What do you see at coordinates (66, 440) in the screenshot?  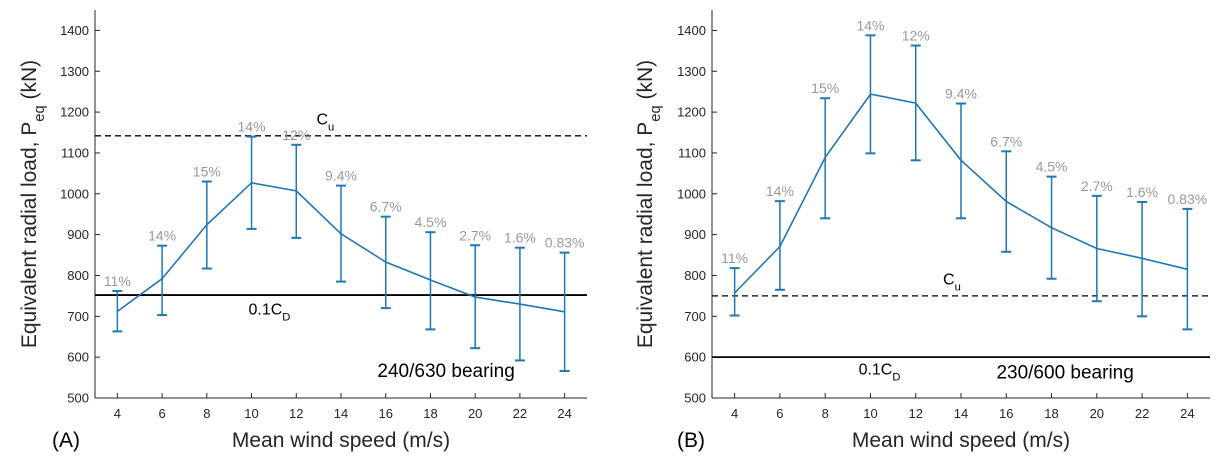 I see `panel-label: (A)` at bounding box center [66, 440].